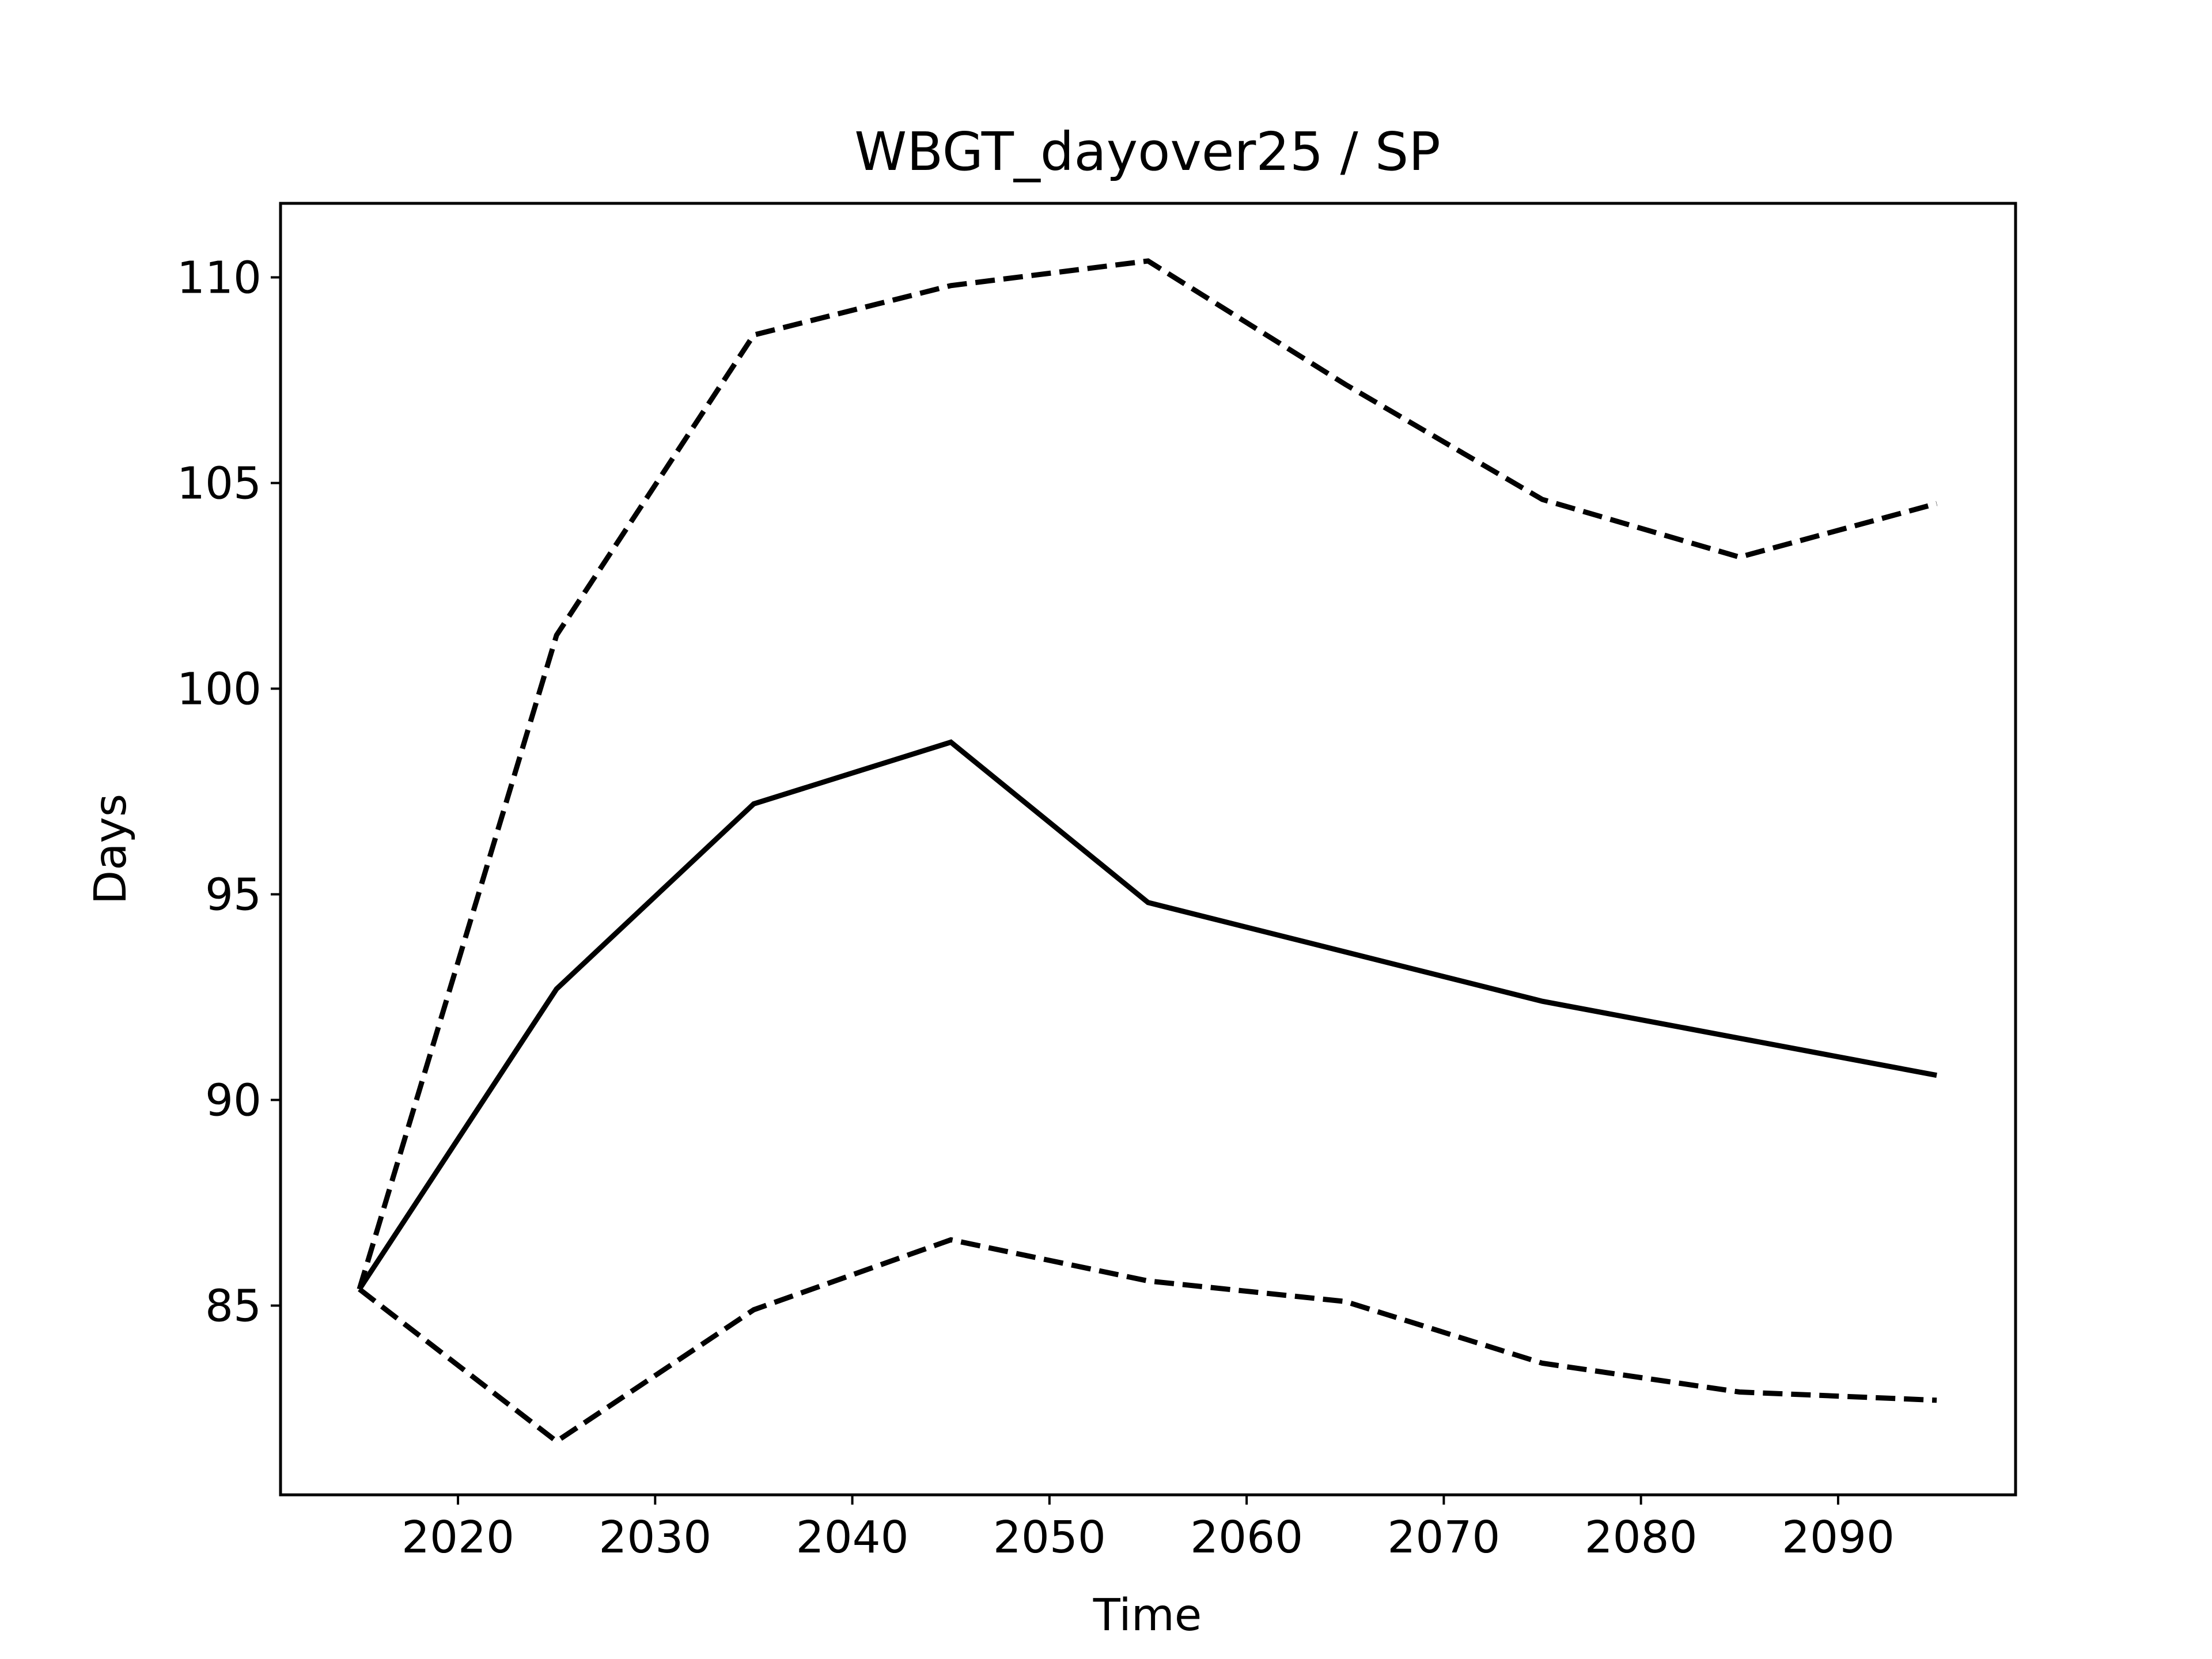  Describe the element at coordinates (229, 792) in the screenshot. I see `y-axis: 85 90 95 100 105 110` at that location.